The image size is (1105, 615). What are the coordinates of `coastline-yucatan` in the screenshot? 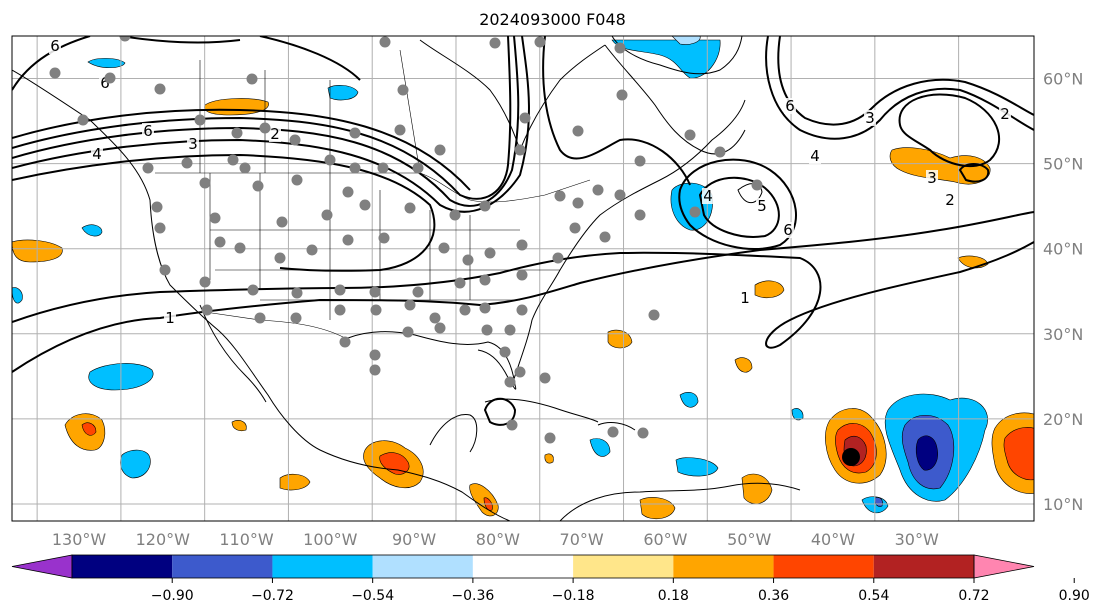 It's located at (453, 433).